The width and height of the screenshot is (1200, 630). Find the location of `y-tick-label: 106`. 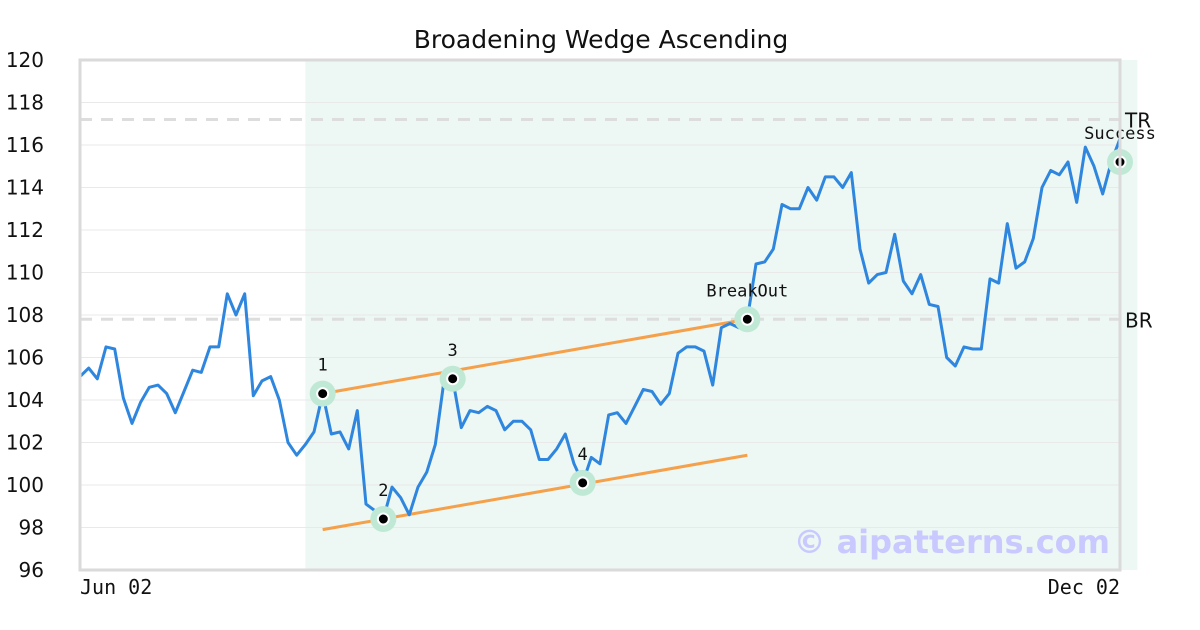

y-tick-label: 106 is located at coordinates (25, 358).